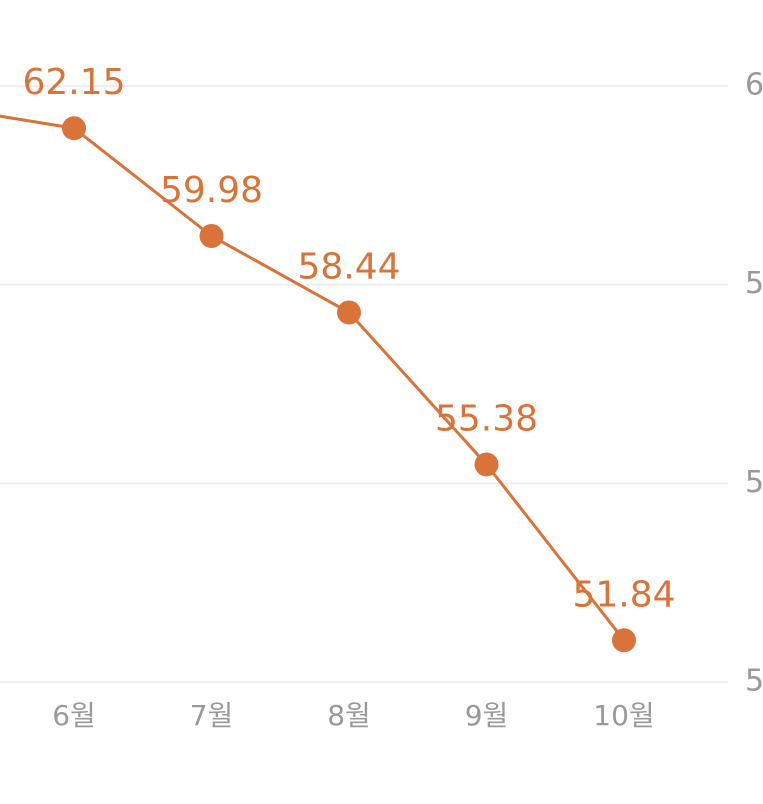 Image resolution: width=763 pixels, height=804 pixels. What do you see at coordinates (212, 715) in the screenshot?
I see `x-tick-label: 7월` at bounding box center [212, 715].